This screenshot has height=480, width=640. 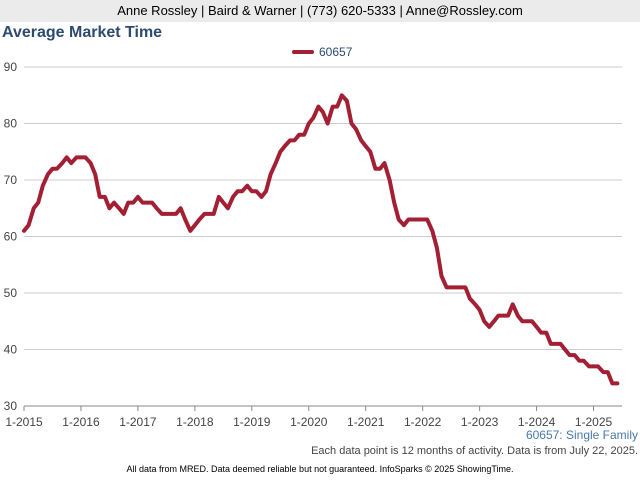 I want to click on y-tick-label: 90, so click(x=11, y=67).